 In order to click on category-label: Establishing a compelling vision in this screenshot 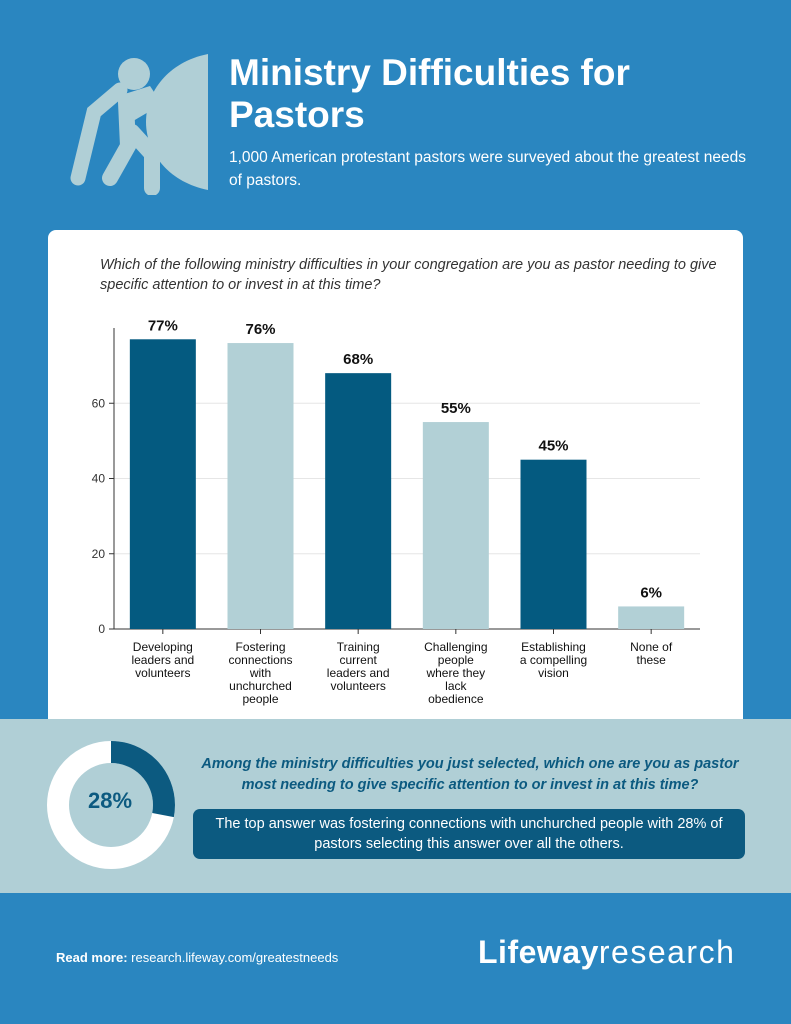, I will do `click(553, 660)`.